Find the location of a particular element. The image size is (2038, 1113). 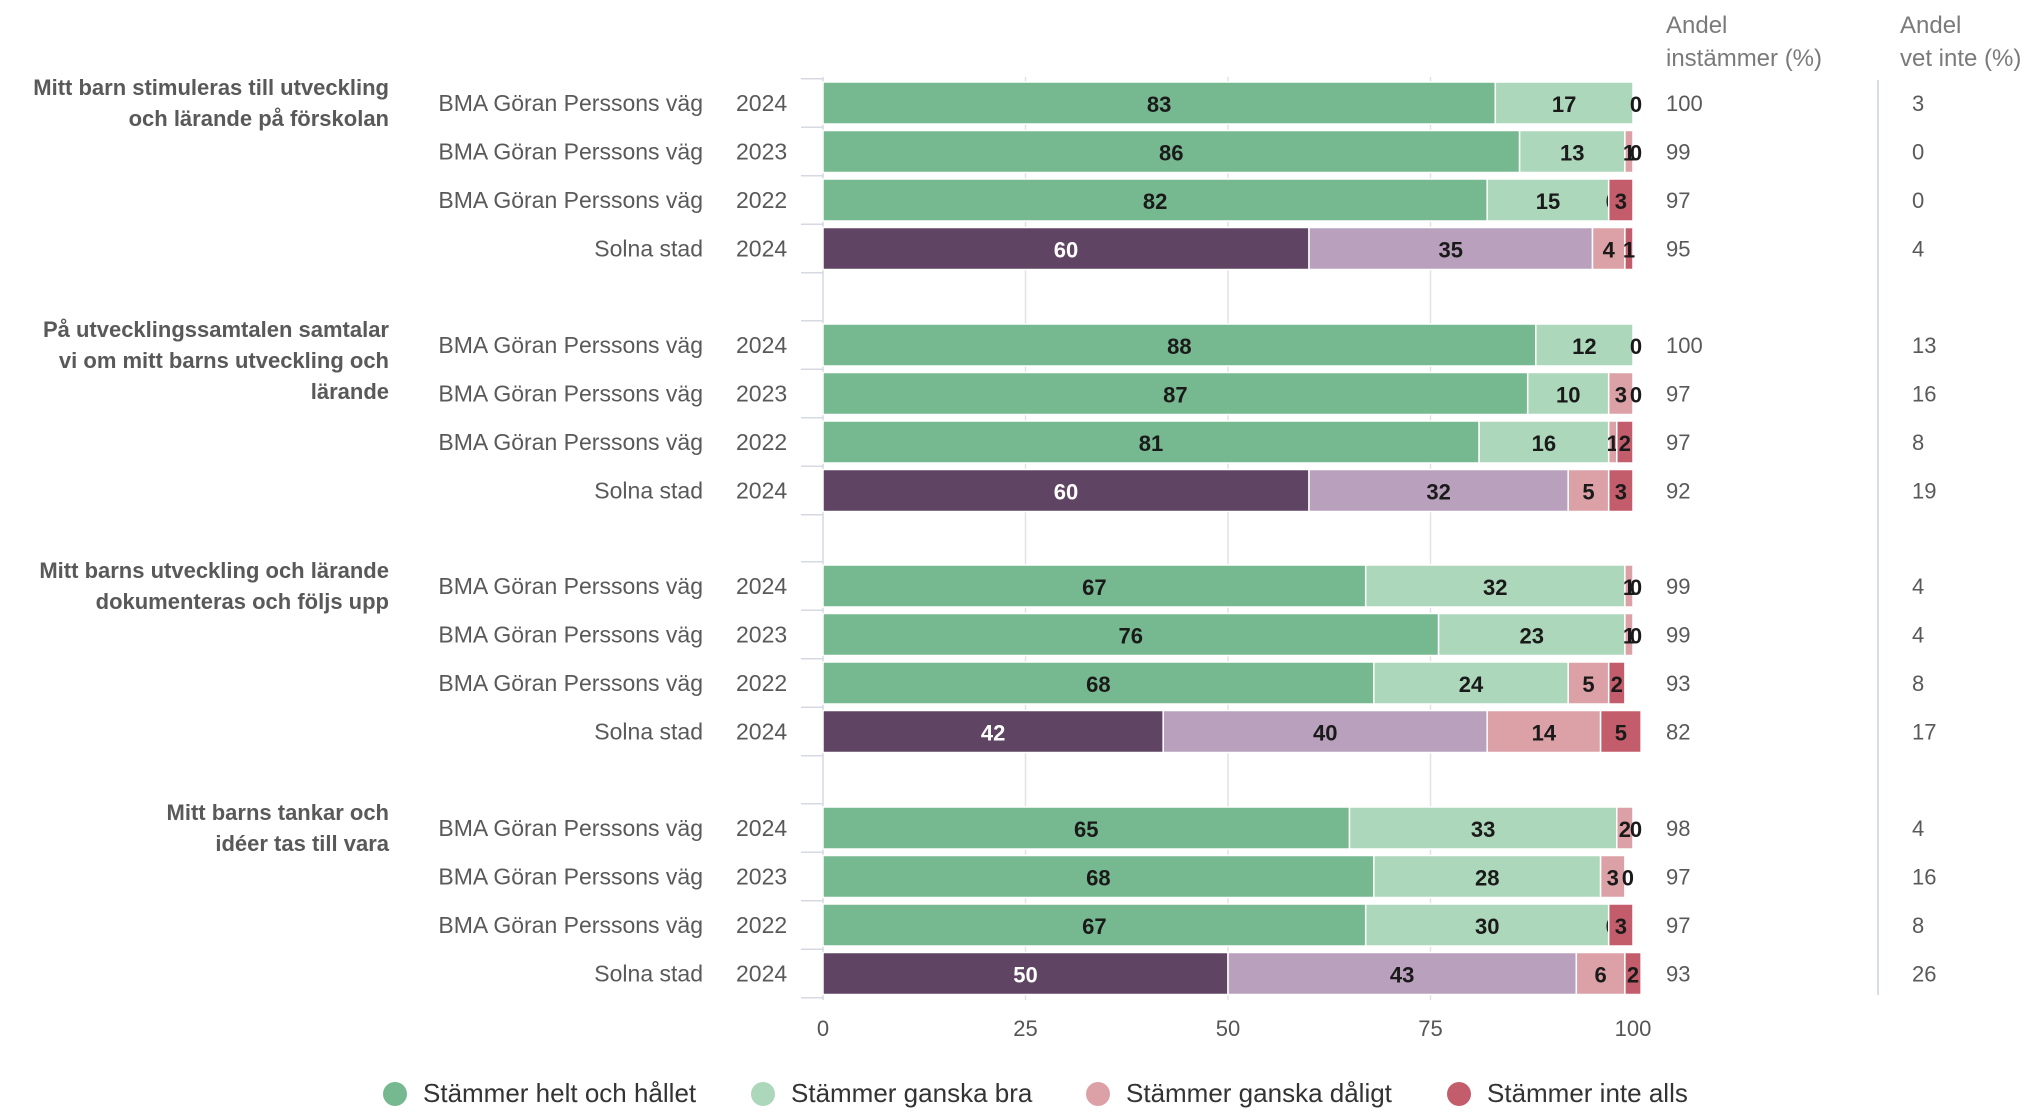

bar-data-label: 15 is located at coordinates (1548, 201).